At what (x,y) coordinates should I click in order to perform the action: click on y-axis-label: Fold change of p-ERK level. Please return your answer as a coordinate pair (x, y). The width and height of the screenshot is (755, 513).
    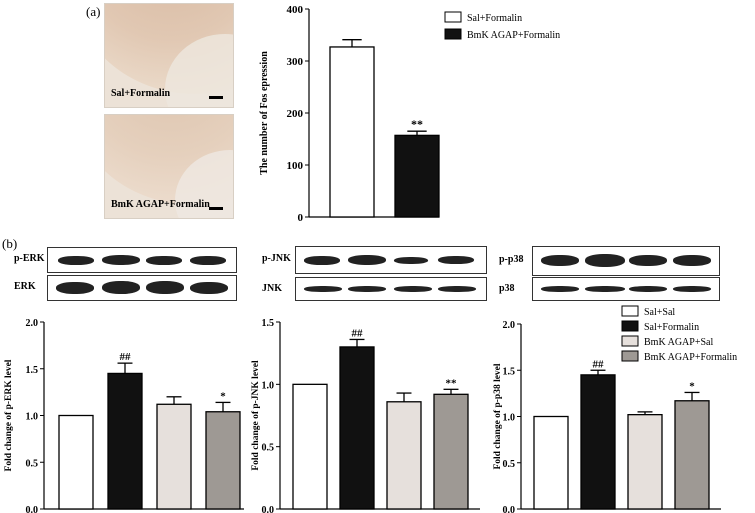
    Looking at the image, I should click on (9, 415).